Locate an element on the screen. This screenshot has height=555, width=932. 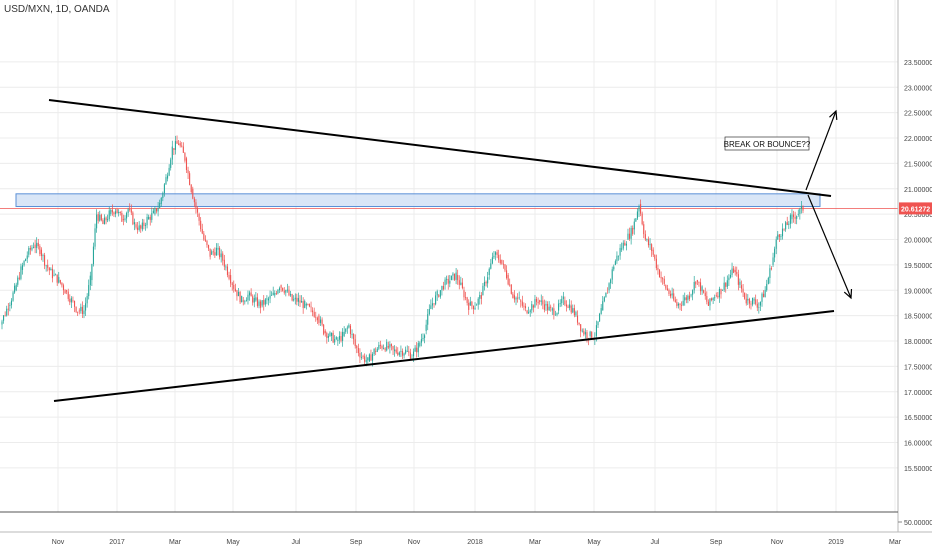
annotation-box is located at coordinates (767, 143).